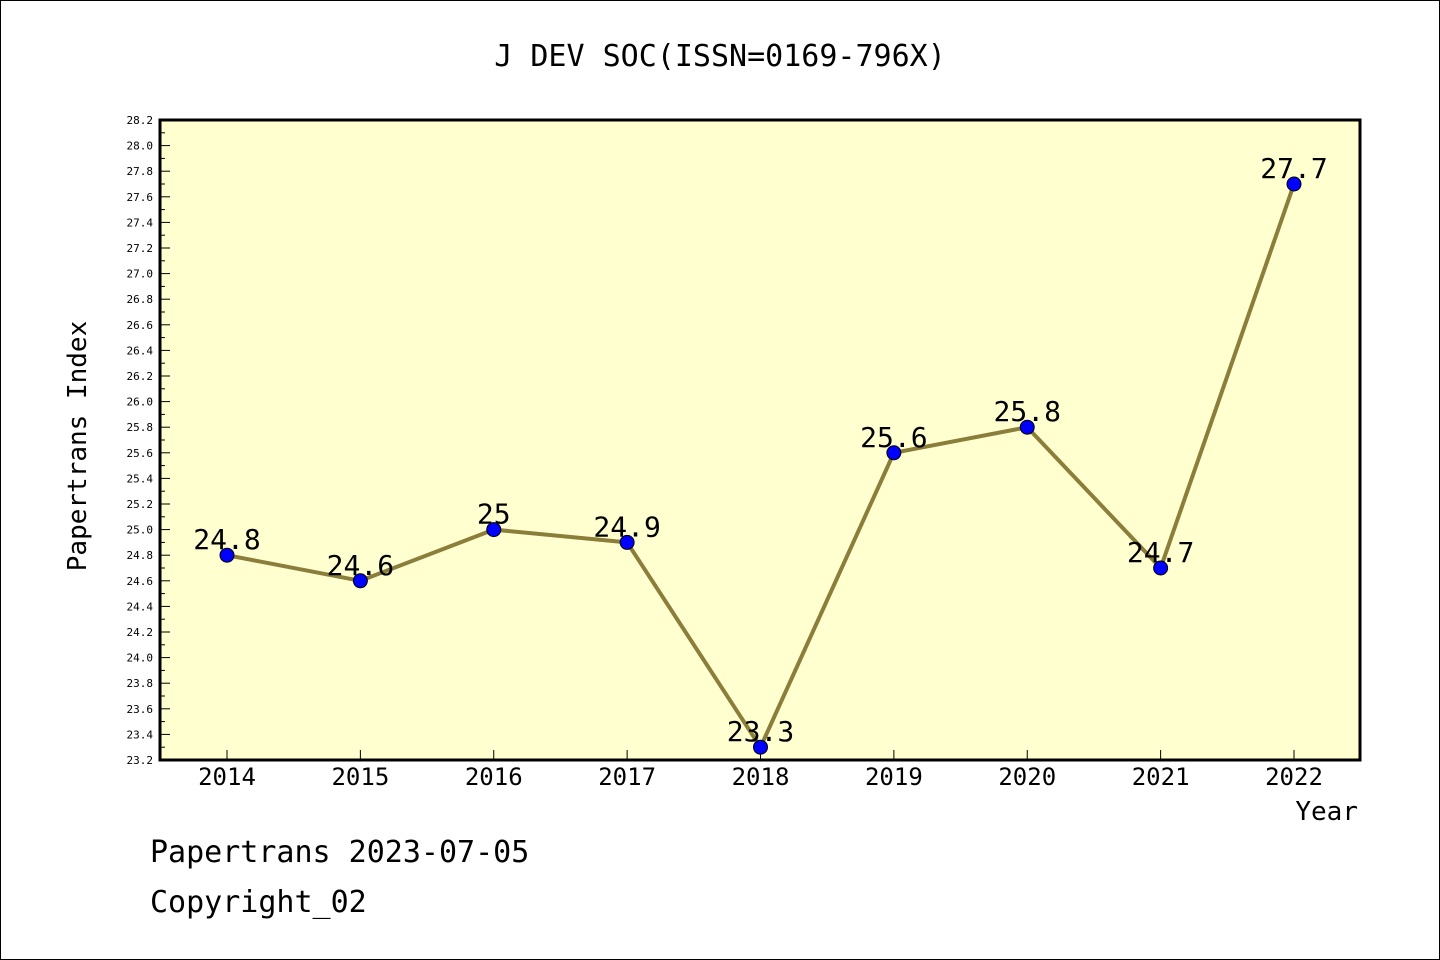 This screenshot has width=1440, height=960. Describe the element at coordinates (360, 565) in the screenshot. I see `data-label: 24.6` at that location.